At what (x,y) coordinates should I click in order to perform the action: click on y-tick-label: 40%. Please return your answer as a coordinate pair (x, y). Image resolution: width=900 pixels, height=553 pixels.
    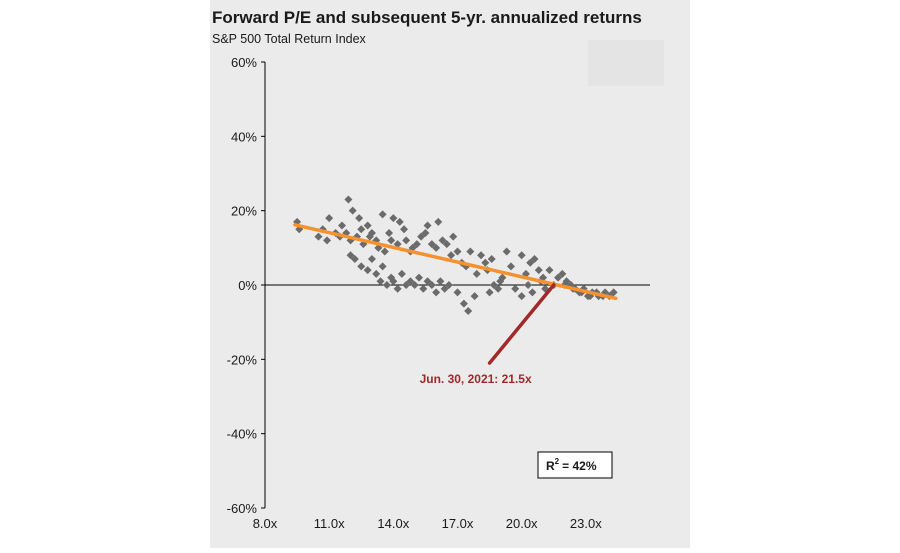
    Looking at the image, I should click on (244, 136).